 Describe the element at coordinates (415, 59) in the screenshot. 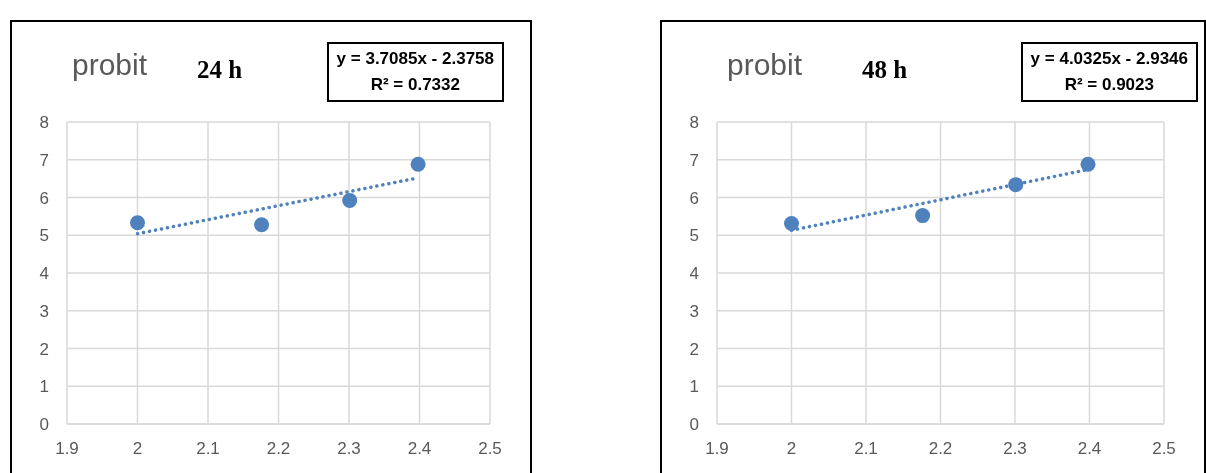

I see `text: y = 3.7085x - 2.3758` at that location.